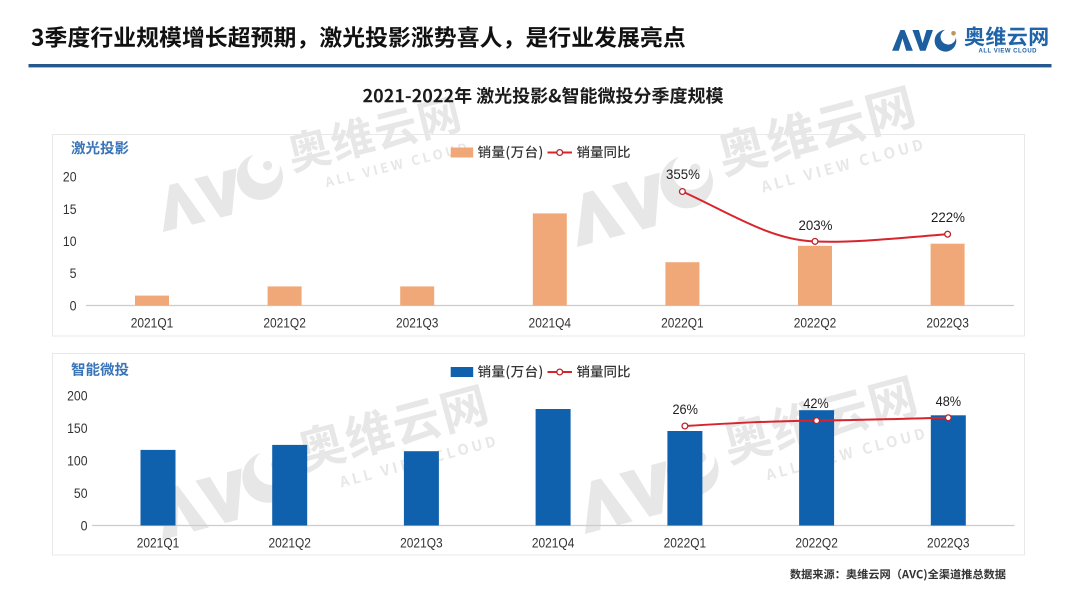 The image size is (1080, 608). What do you see at coordinates (948, 217) in the screenshot?
I see `svg-text: 222%` at bounding box center [948, 217].